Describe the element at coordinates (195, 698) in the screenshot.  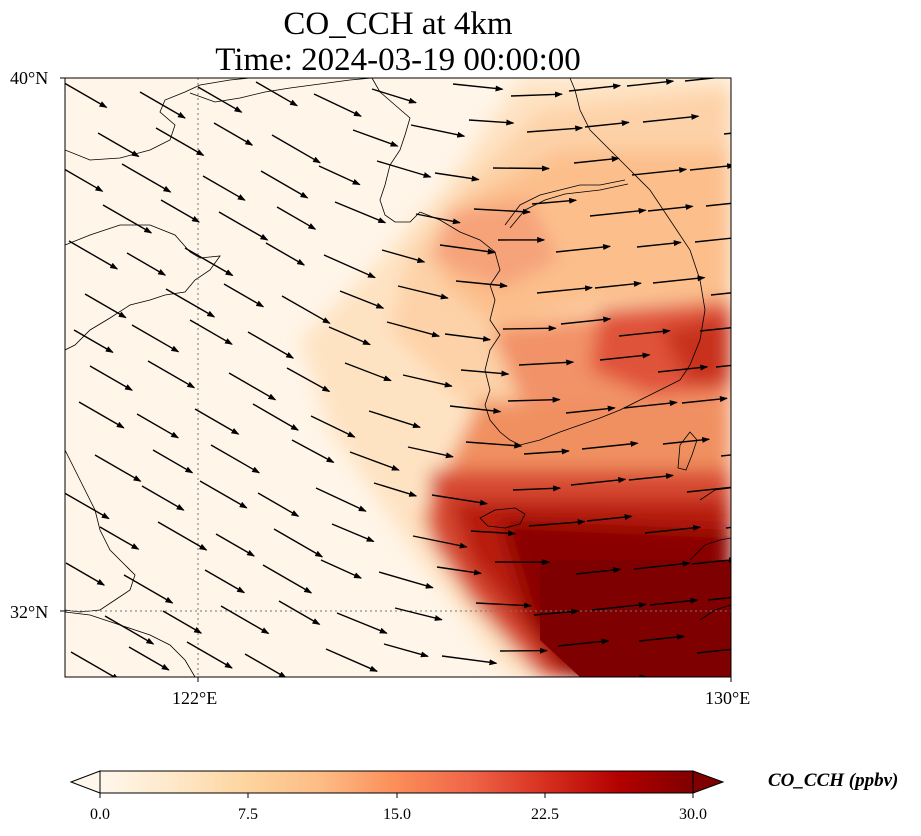
I see `lon-label-122e: 122°E` at that location.